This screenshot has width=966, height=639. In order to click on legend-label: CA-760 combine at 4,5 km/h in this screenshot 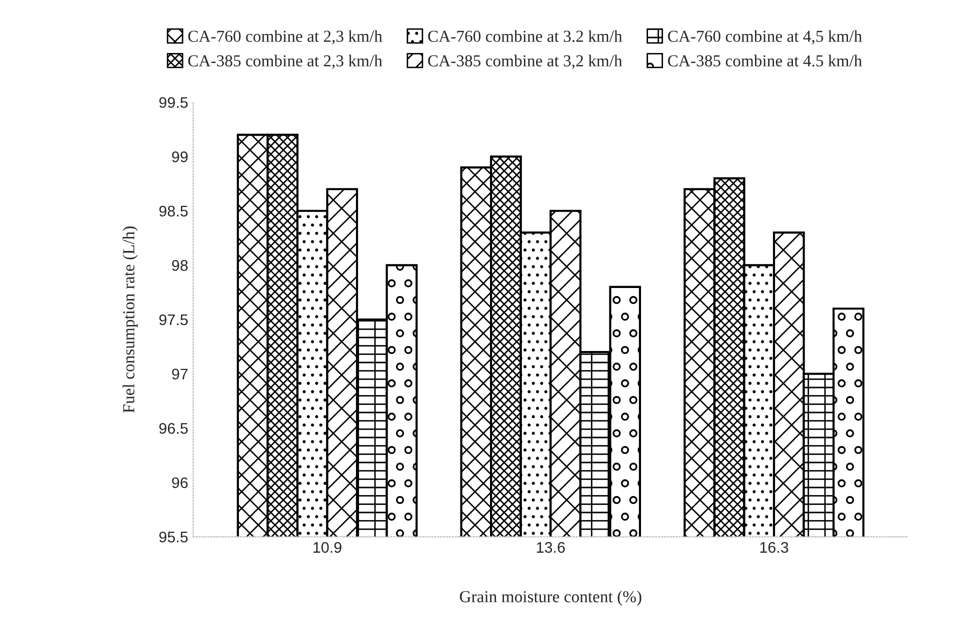, I will do `click(765, 37)`.